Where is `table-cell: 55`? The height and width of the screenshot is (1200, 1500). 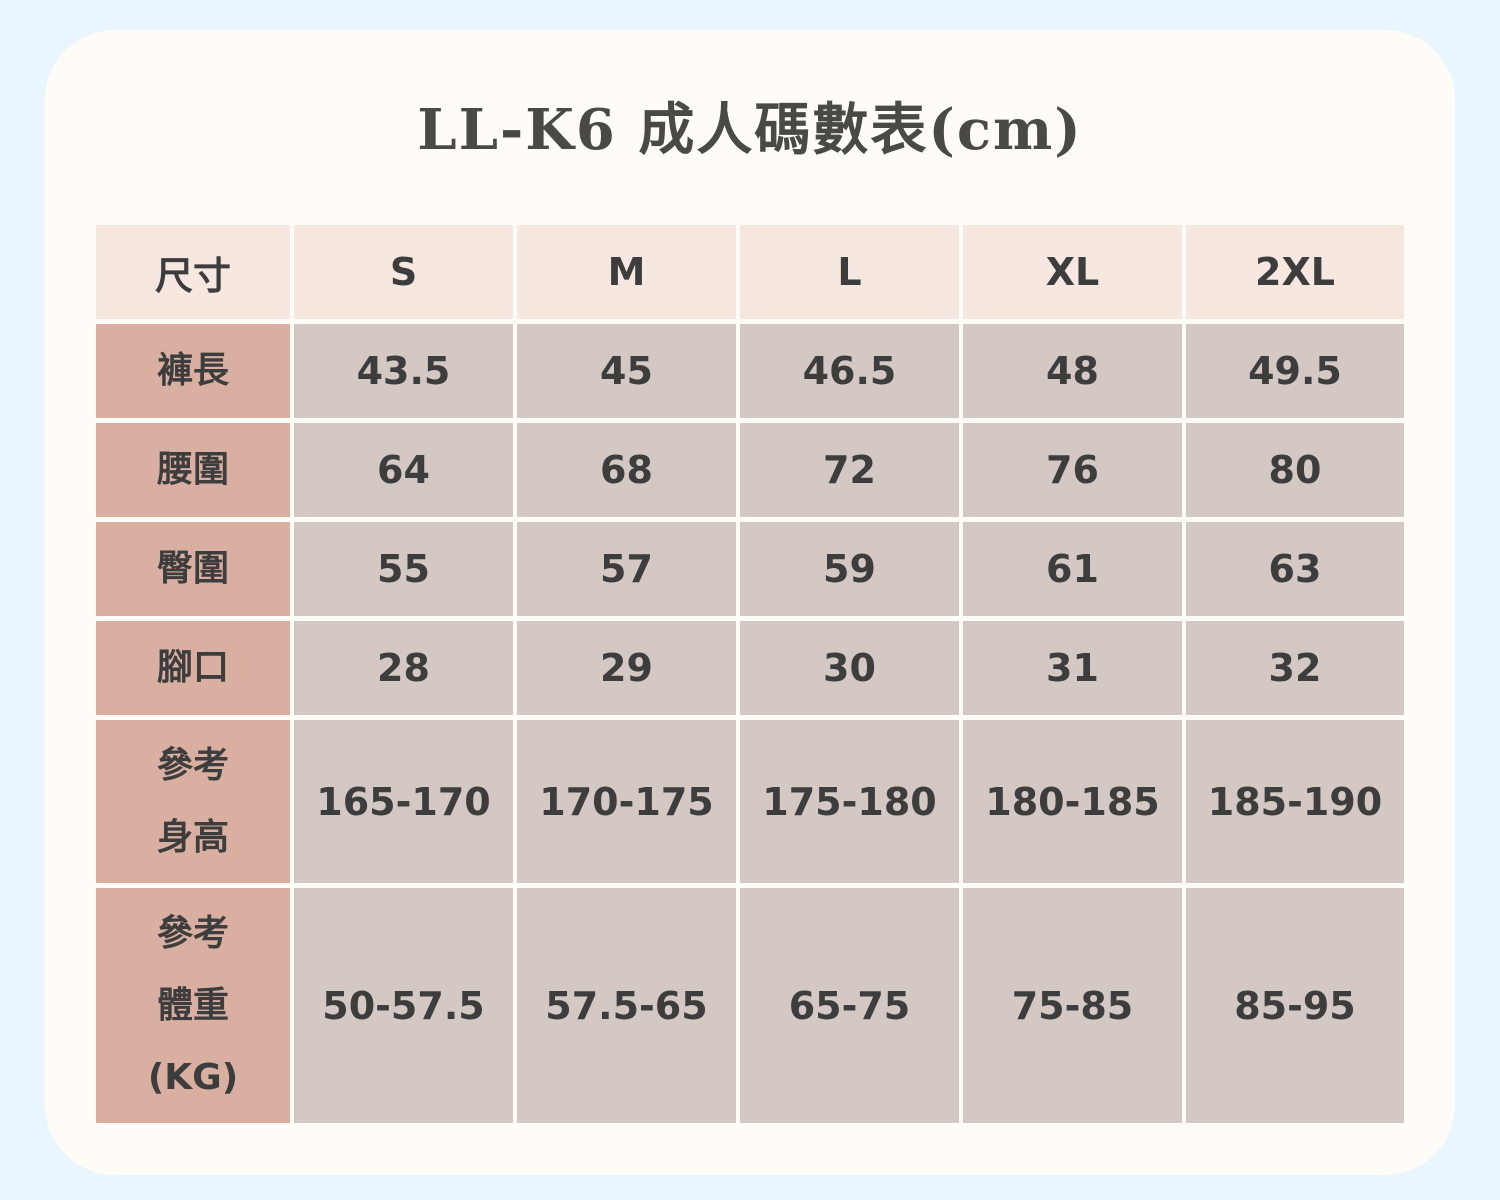 table-cell: 55 is located at coordinates (403, 569).